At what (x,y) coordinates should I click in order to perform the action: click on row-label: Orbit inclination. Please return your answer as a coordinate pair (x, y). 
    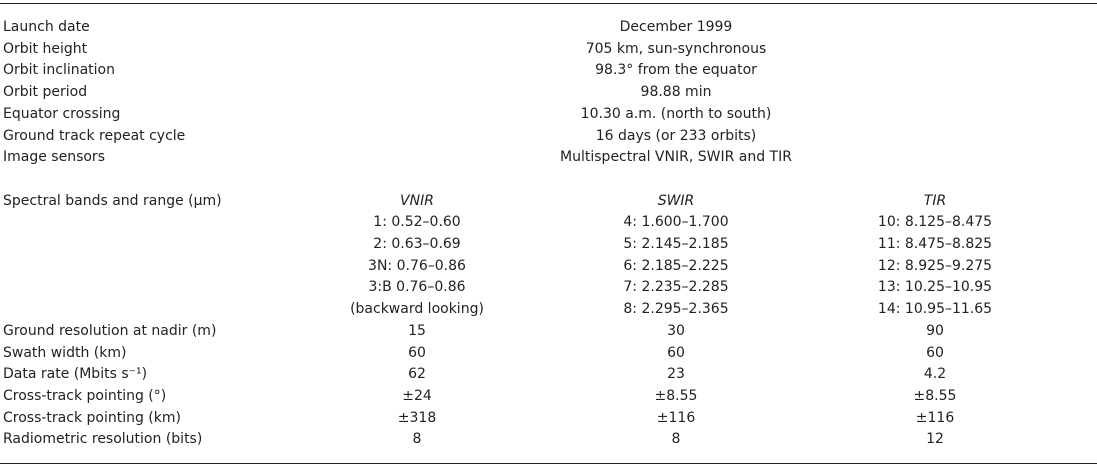
    Looking at the image, I should click on (59, 70).